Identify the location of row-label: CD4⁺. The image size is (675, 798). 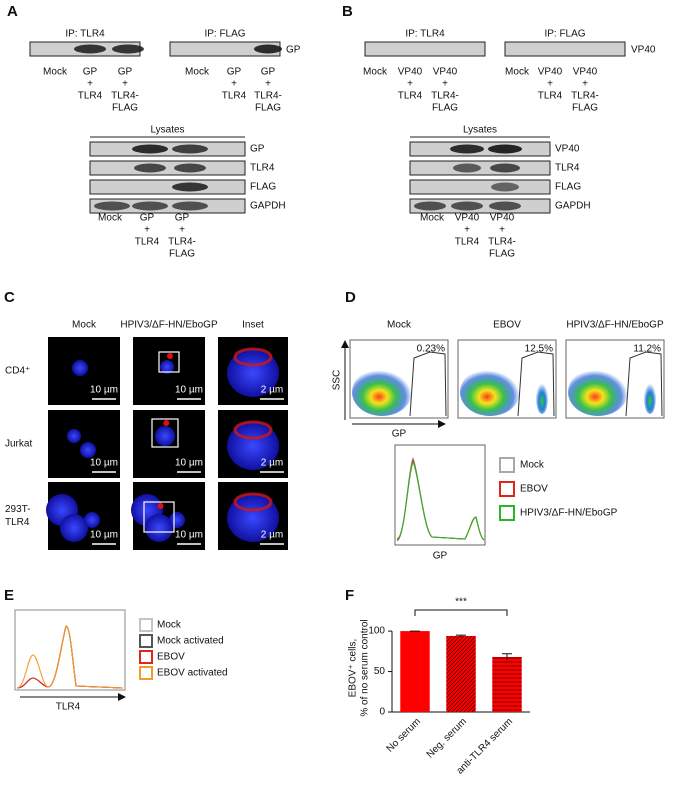
(17, 371).